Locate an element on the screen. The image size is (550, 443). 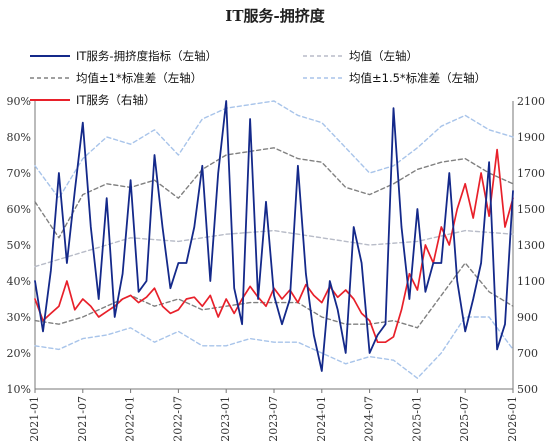
right-tick-label: 1100 is located at coordinates (531, 281).